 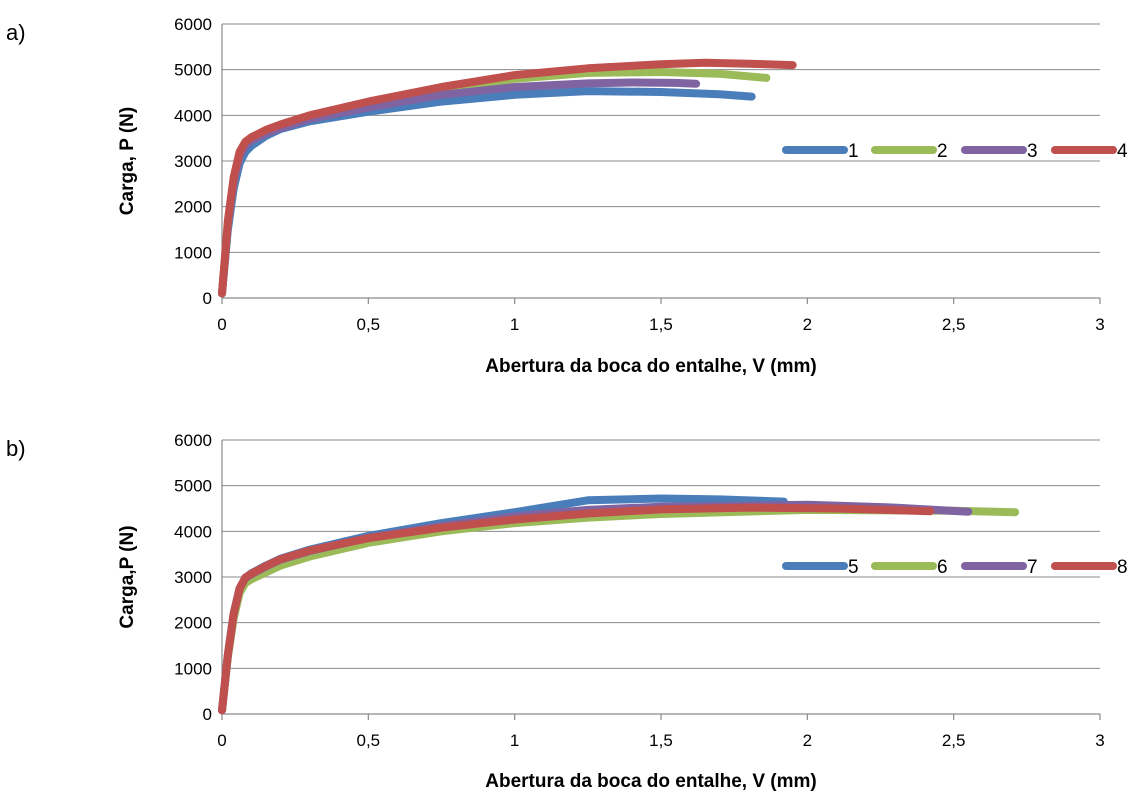 I want to click on panel-label: b), so click(x=16, y=448).